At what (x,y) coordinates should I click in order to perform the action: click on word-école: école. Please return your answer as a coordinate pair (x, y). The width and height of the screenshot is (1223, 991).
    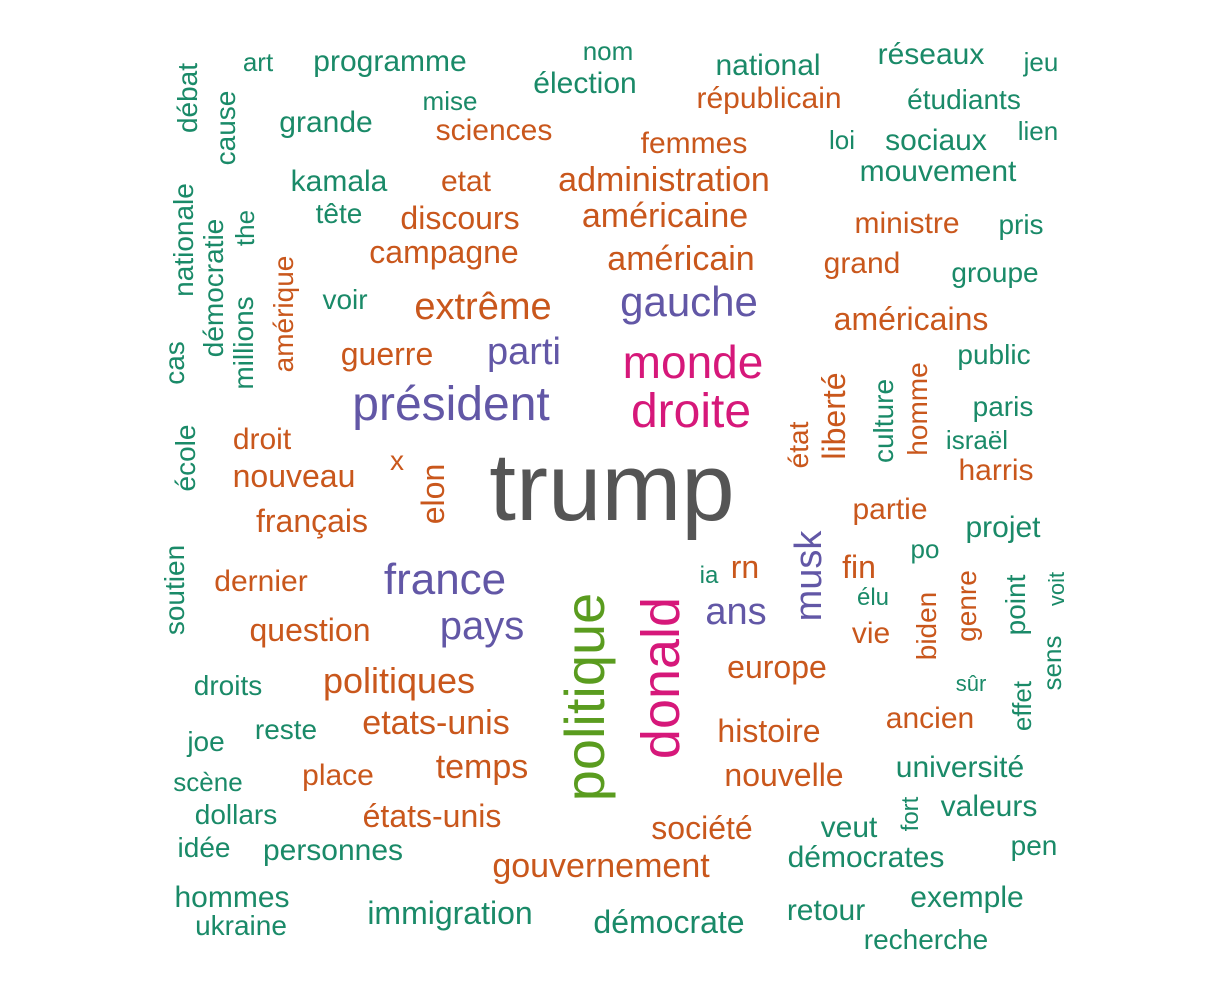
    Looking at the image, I should click on (185, 458).